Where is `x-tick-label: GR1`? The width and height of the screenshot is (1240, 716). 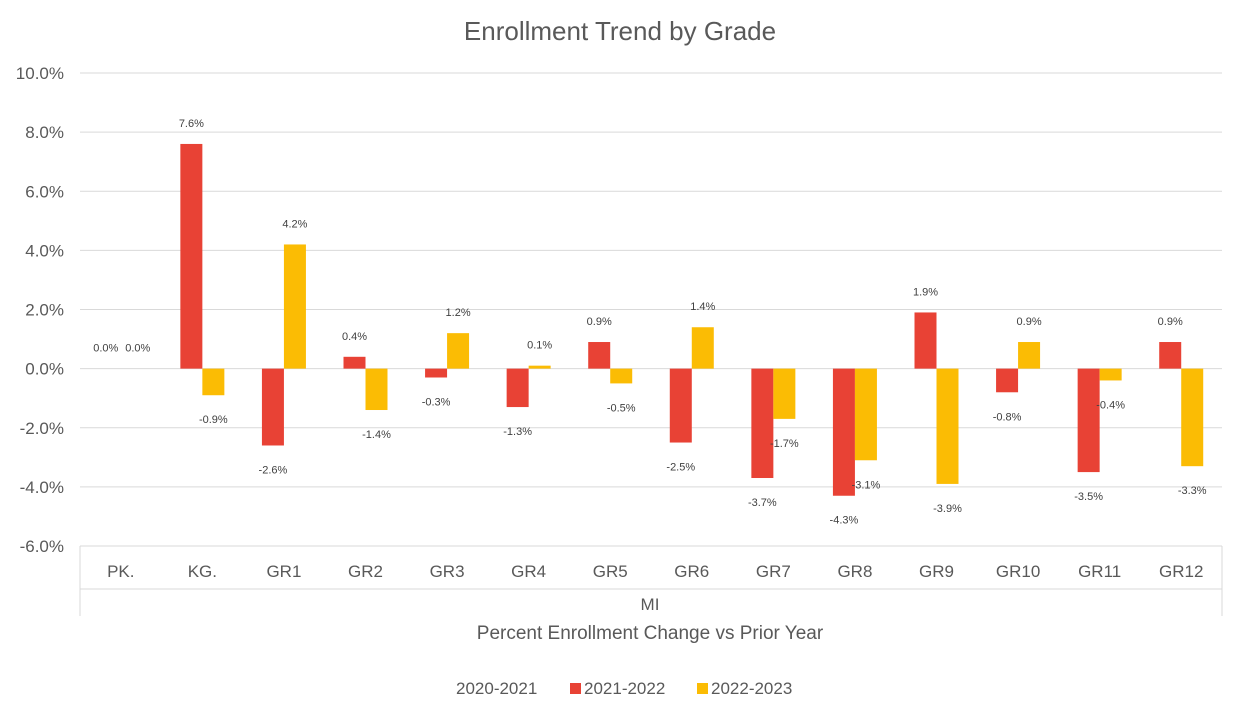
x-tick-label: GR1 is located at coordinates (283, 571).